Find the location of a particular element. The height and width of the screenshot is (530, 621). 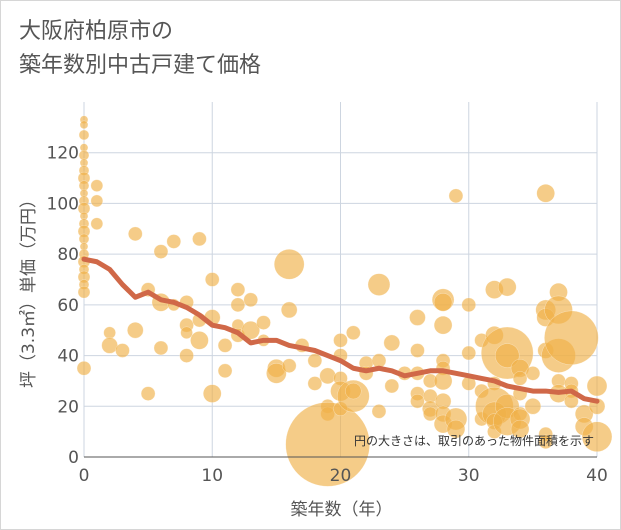

y-tick-label: 60 is located at coordinates (68, 306).